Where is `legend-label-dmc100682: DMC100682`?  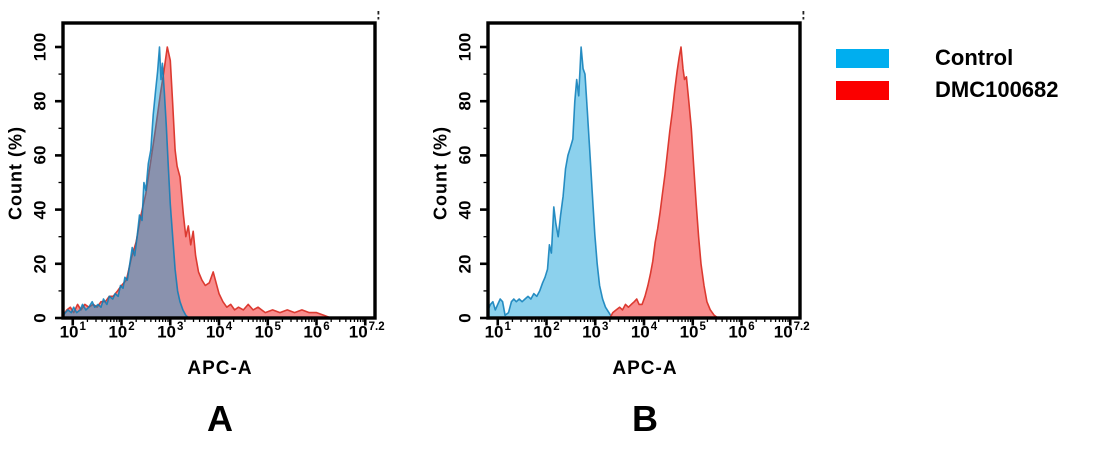
legend-label-dmc100682: DMC100682 is located at coordinates (997, 89).